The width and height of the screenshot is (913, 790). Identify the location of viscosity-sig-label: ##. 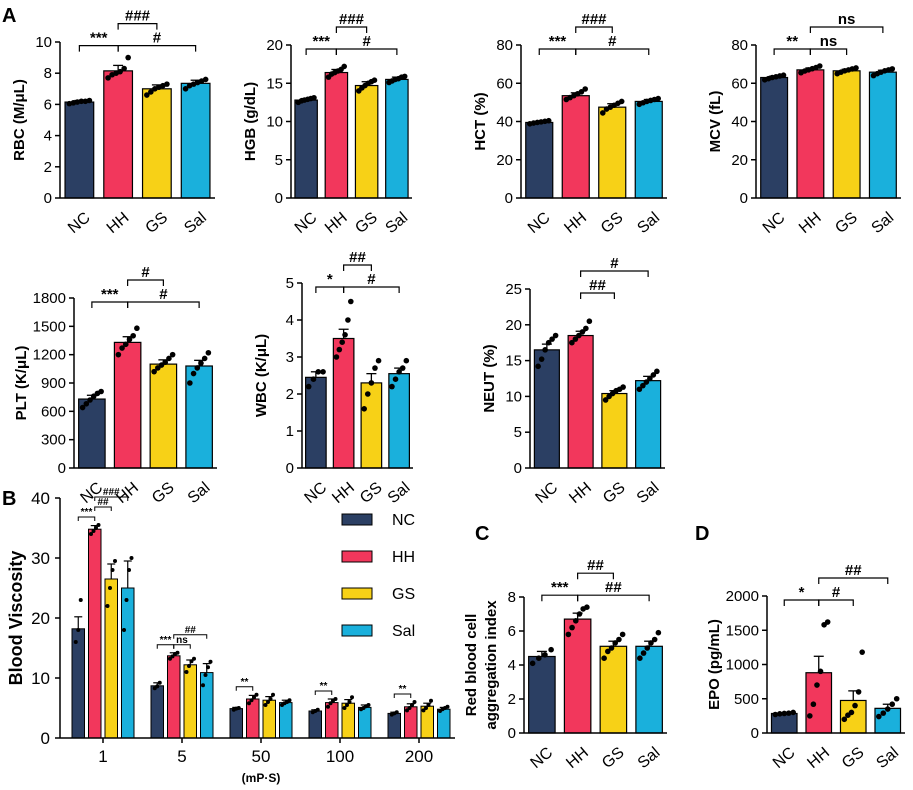
(191, 630).